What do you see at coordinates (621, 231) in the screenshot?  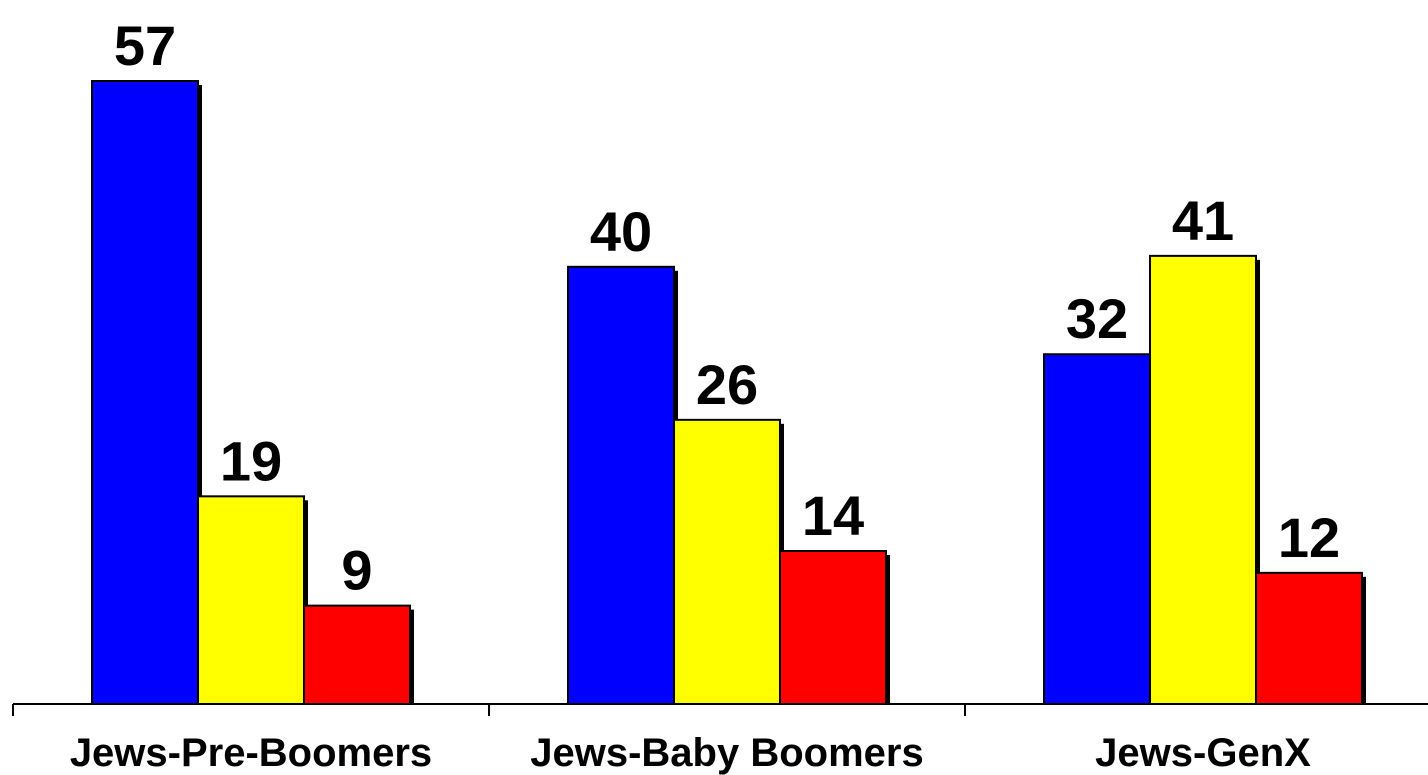 I see `data-label: 40` at bounding box center [621, 231].